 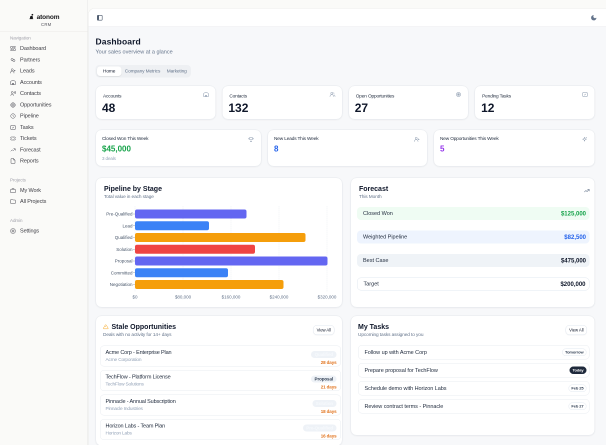 I want to click on svg-text: Lead, so click(x=127, y=225).